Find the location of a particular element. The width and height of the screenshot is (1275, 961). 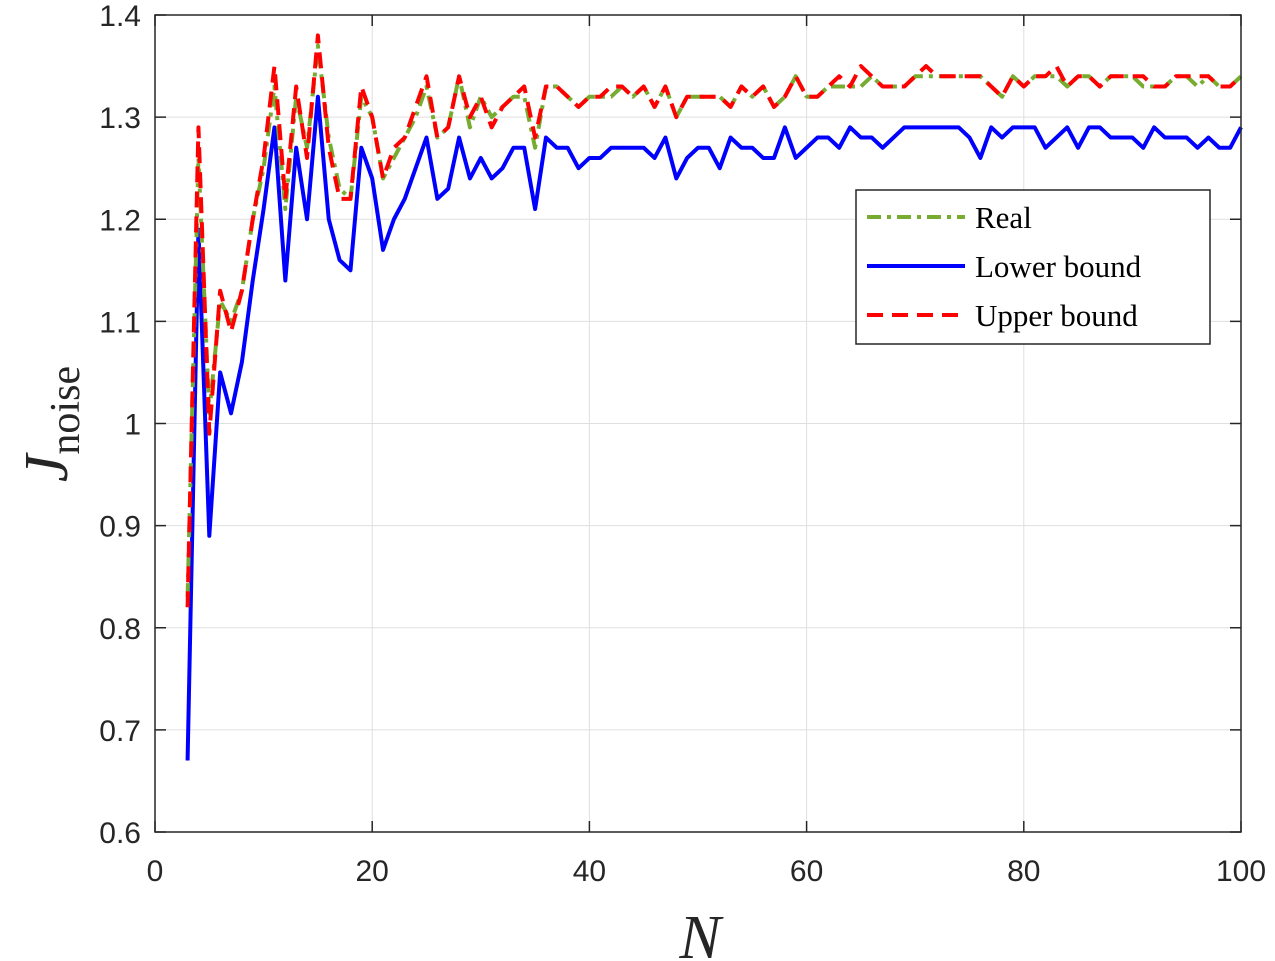

y-axis-label: Jnoise is located at coordinates (51, 424).